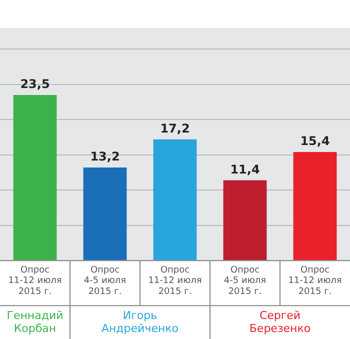  I want to click on data-label: 11,4, so click(245, 169).